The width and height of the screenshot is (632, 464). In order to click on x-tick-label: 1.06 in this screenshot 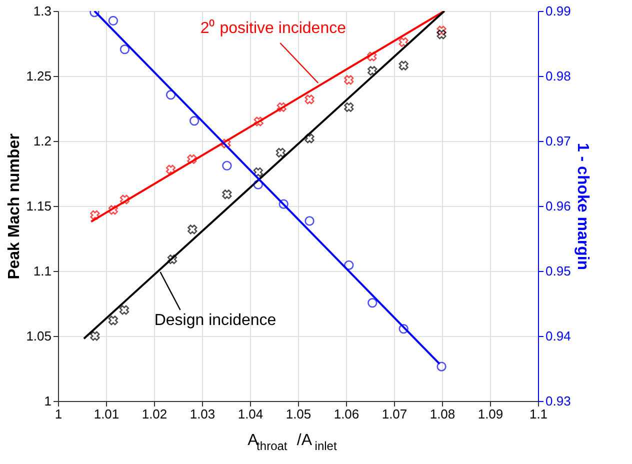, I will do `click(347, 414)`.